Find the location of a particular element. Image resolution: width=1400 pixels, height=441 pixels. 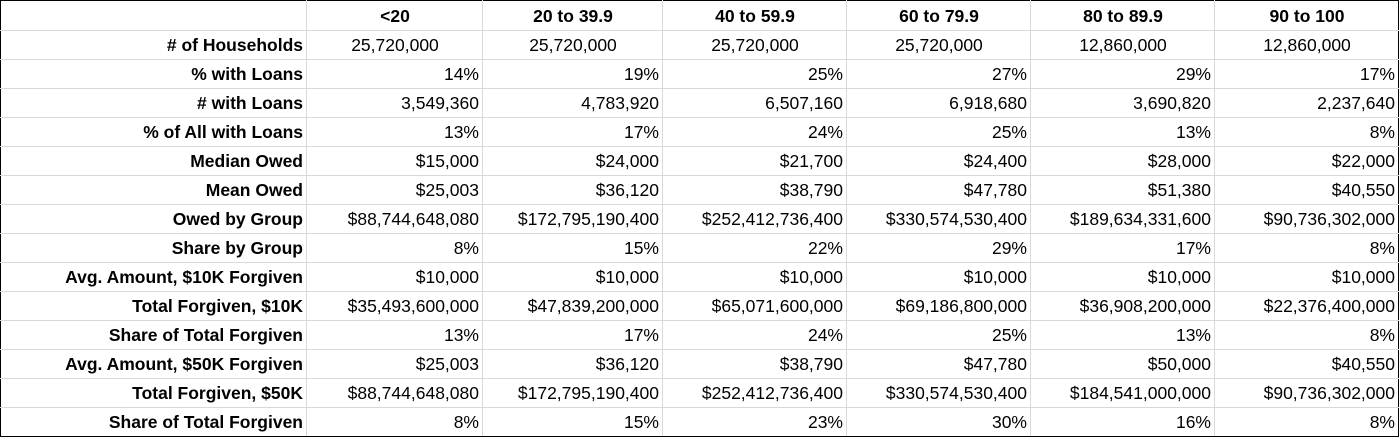

table-cell: $35,493,600,000 is located at coordinates (394, 306).